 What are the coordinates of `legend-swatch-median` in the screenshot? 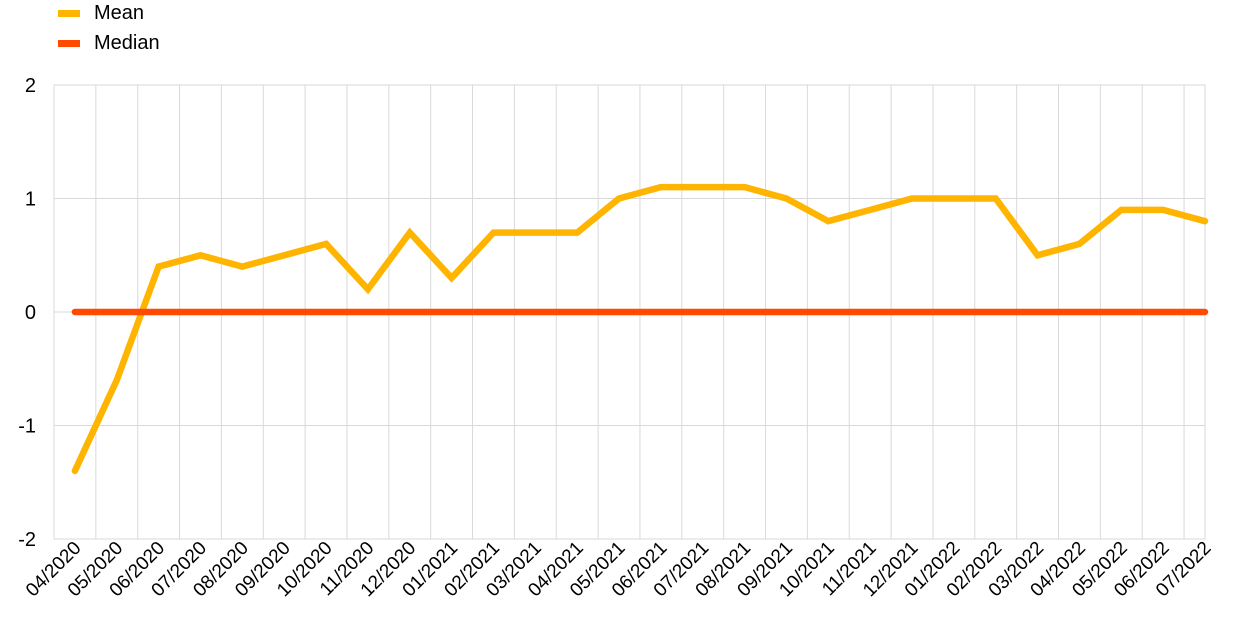 It's located at (69, 43).